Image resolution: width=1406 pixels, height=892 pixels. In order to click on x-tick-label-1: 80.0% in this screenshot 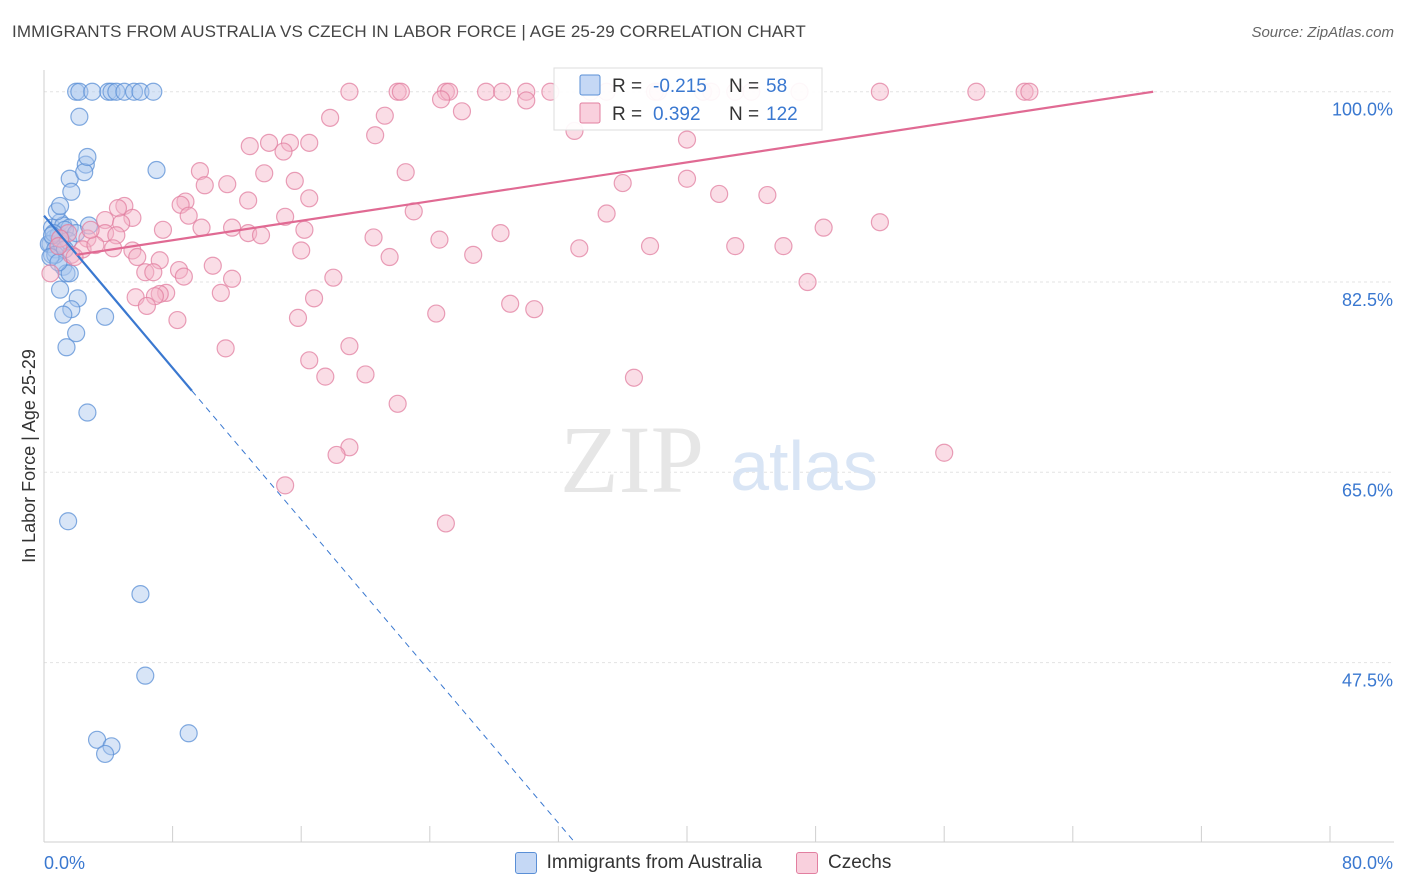, I will do `click(1367, 863)`.